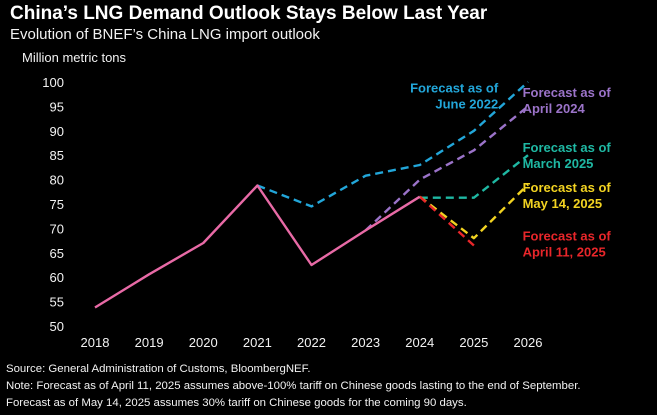 The width and height of the screenshot is (657, 415). What do you see at coordinates (473, 342) in the screenshot?
I see `x-tick-label: 2025` at bounding box center [473, 342].